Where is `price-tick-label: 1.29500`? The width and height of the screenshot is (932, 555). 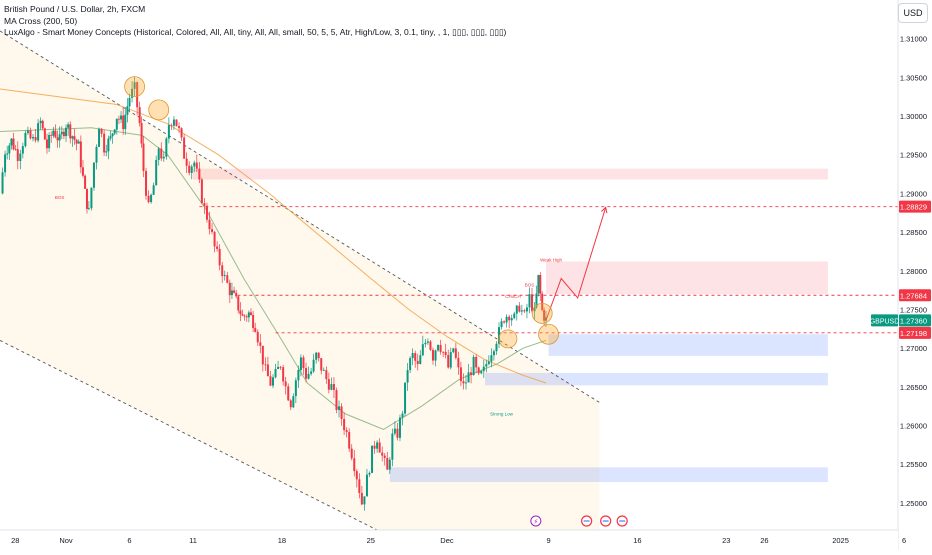 price-tick-label: 1.29500 is located at coordinates (913, 155).